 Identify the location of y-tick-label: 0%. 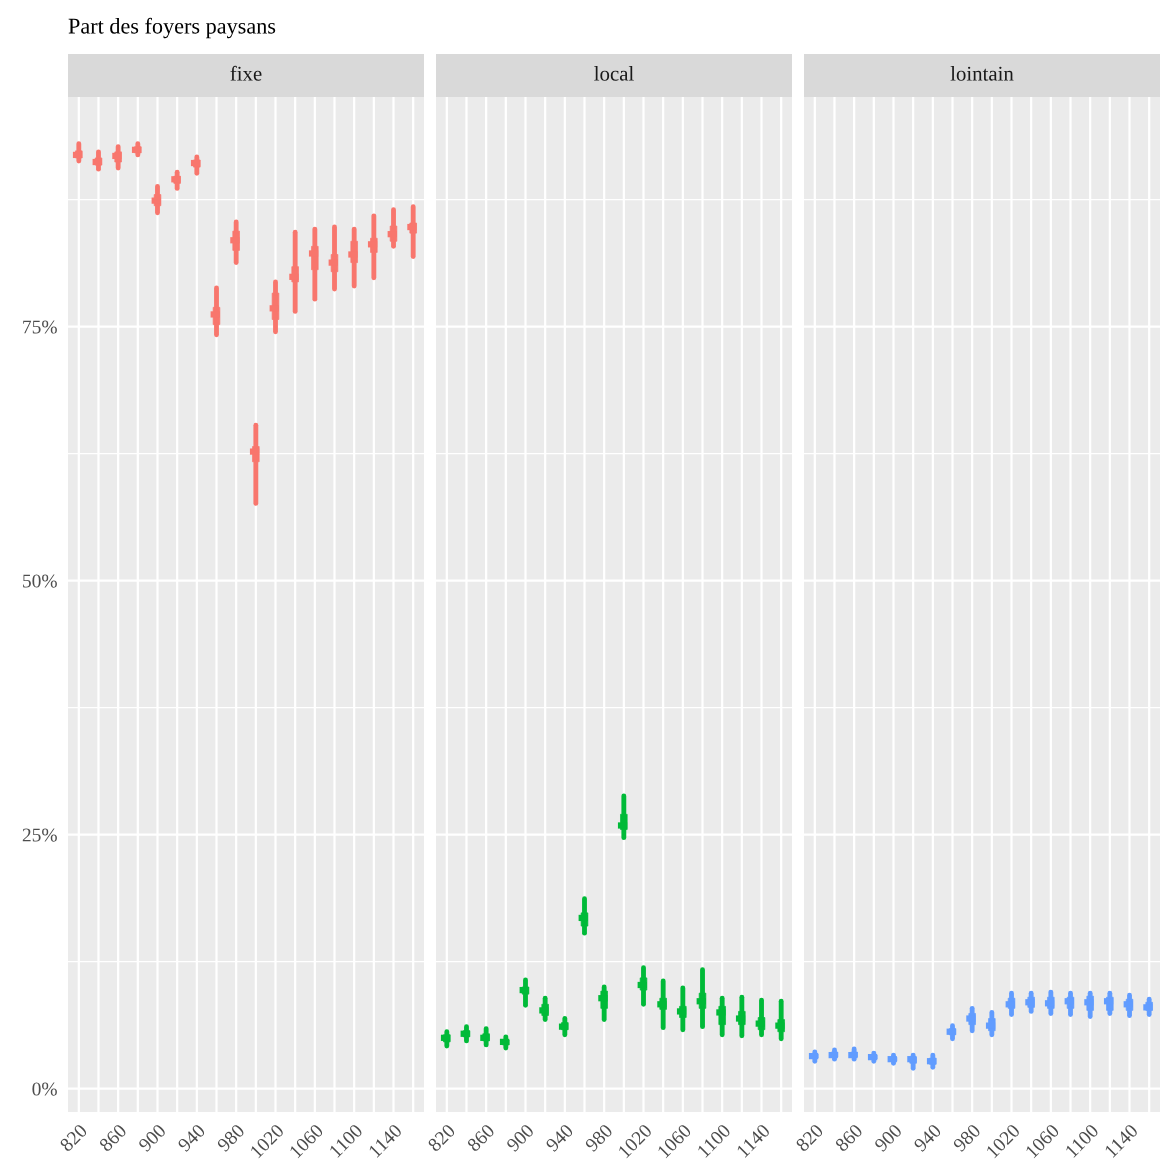
(44, 1089).